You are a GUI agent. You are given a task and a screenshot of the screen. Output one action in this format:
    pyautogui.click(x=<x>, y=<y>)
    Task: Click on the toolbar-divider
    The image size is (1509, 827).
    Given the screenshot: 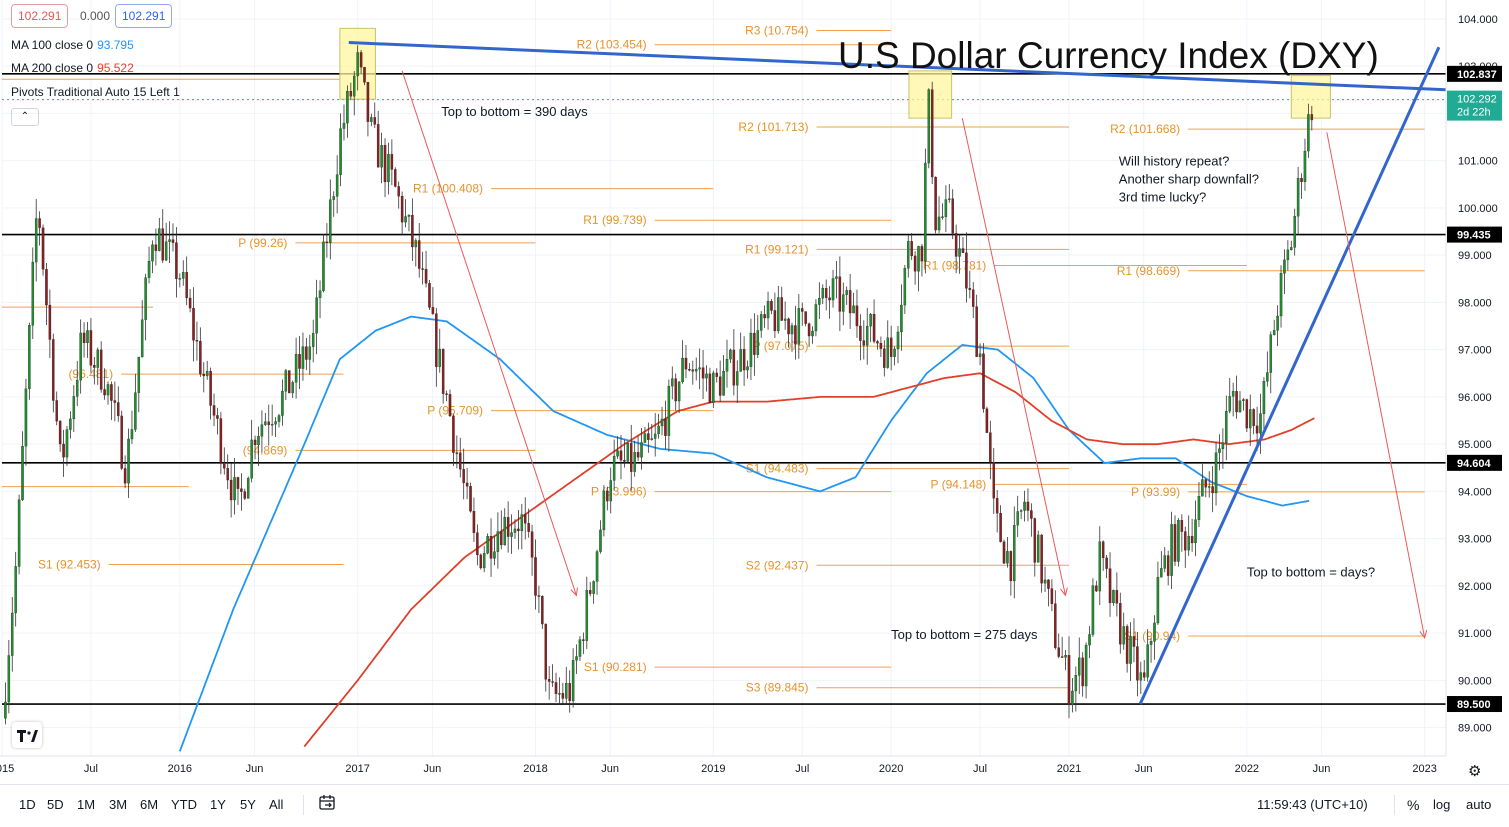 What is the action you would take?
    pyautogui.click(x=303, y=805)
    